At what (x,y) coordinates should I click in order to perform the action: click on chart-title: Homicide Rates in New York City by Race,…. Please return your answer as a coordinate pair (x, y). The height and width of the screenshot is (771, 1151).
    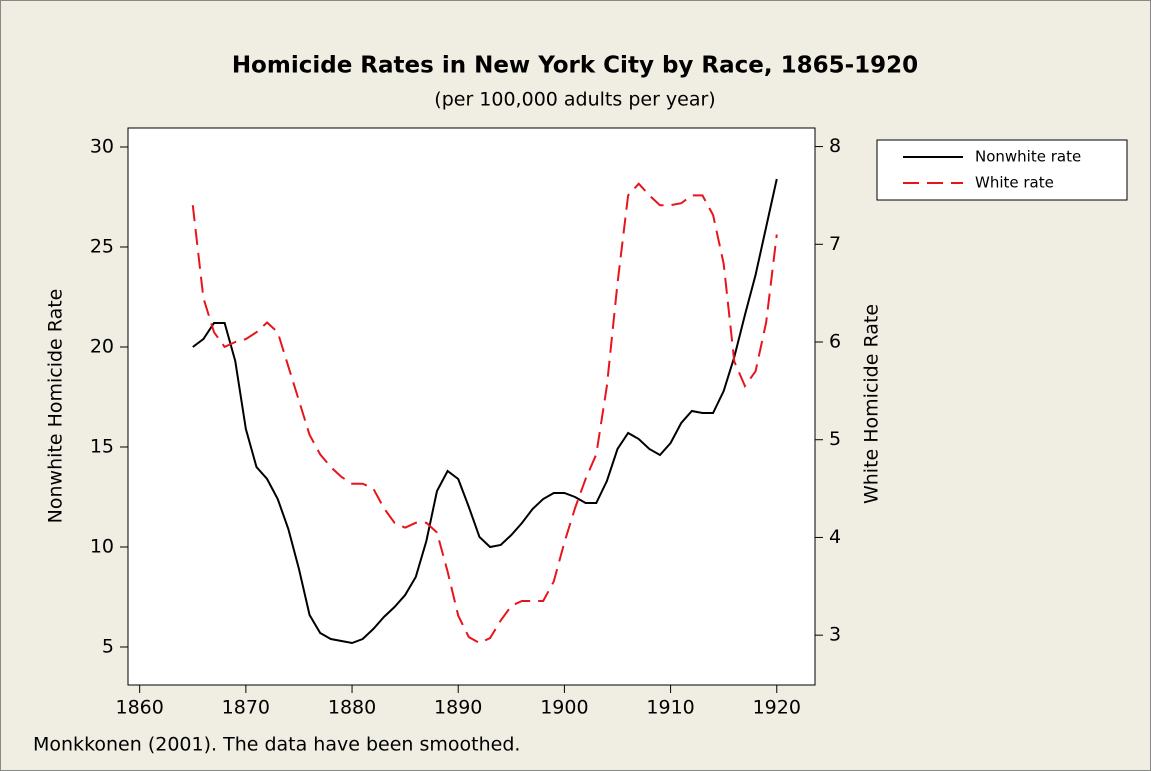
    Looking at the image, I should click on (575, 66).